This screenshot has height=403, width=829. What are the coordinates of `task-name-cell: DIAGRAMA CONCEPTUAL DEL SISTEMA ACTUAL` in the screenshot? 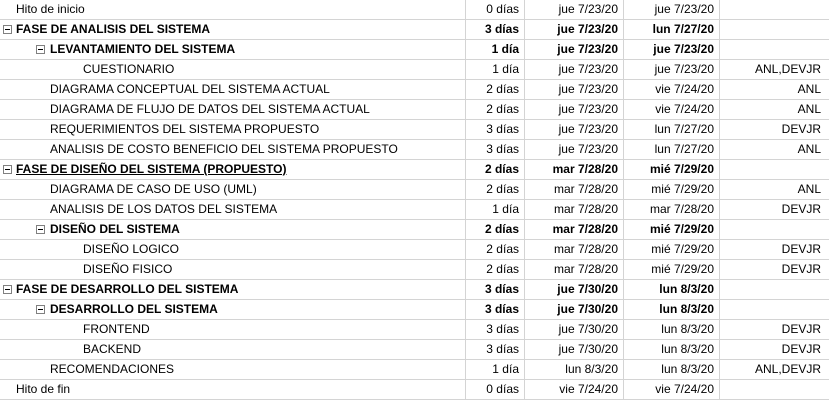 It's located at (233, 89).